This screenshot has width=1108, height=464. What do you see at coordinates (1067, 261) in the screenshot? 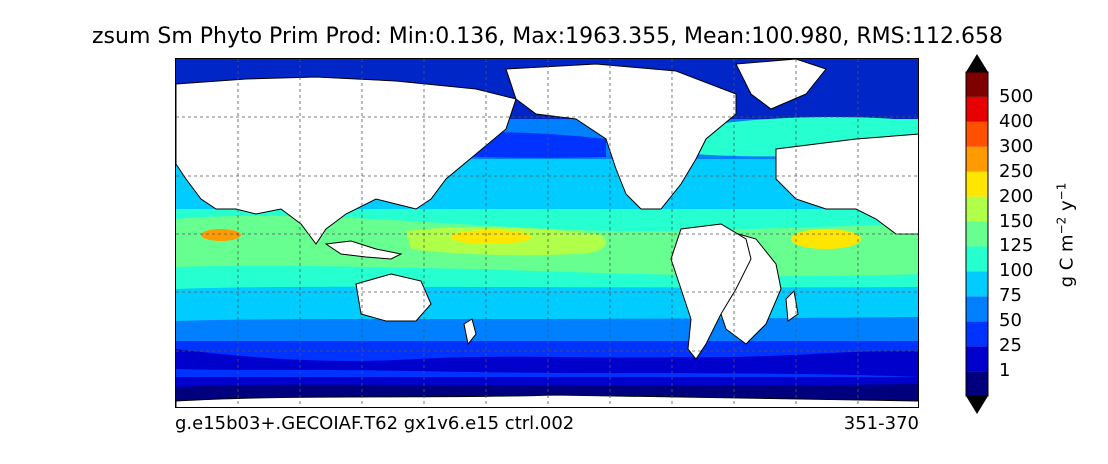
I see `unit-prefix: g C m` at bounding box center [1067, 261].